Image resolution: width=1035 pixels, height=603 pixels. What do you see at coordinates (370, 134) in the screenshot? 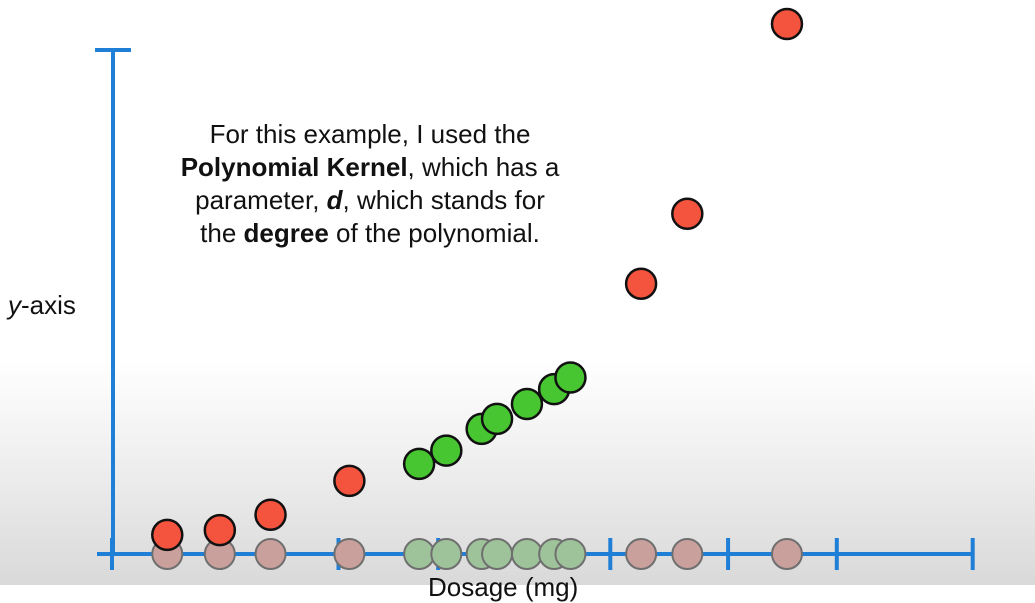
I see `caption-line-1: For this example, I used the` at bounding box center [370, 134].